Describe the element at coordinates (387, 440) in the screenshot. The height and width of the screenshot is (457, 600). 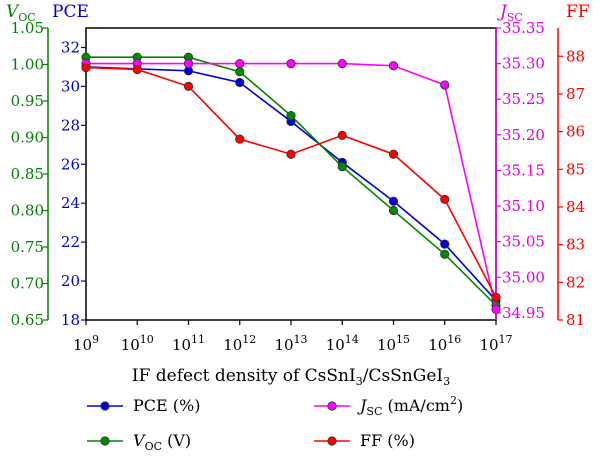
I see `legend-label: FF (%)` at that location.